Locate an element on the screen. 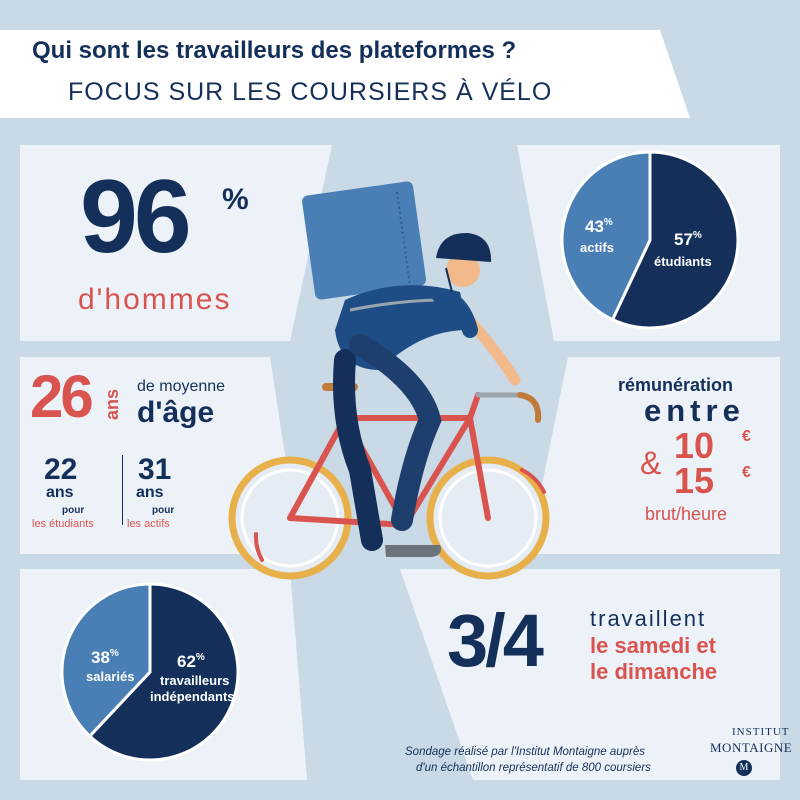  delivery-backpack is located at coordinates (364, 240).